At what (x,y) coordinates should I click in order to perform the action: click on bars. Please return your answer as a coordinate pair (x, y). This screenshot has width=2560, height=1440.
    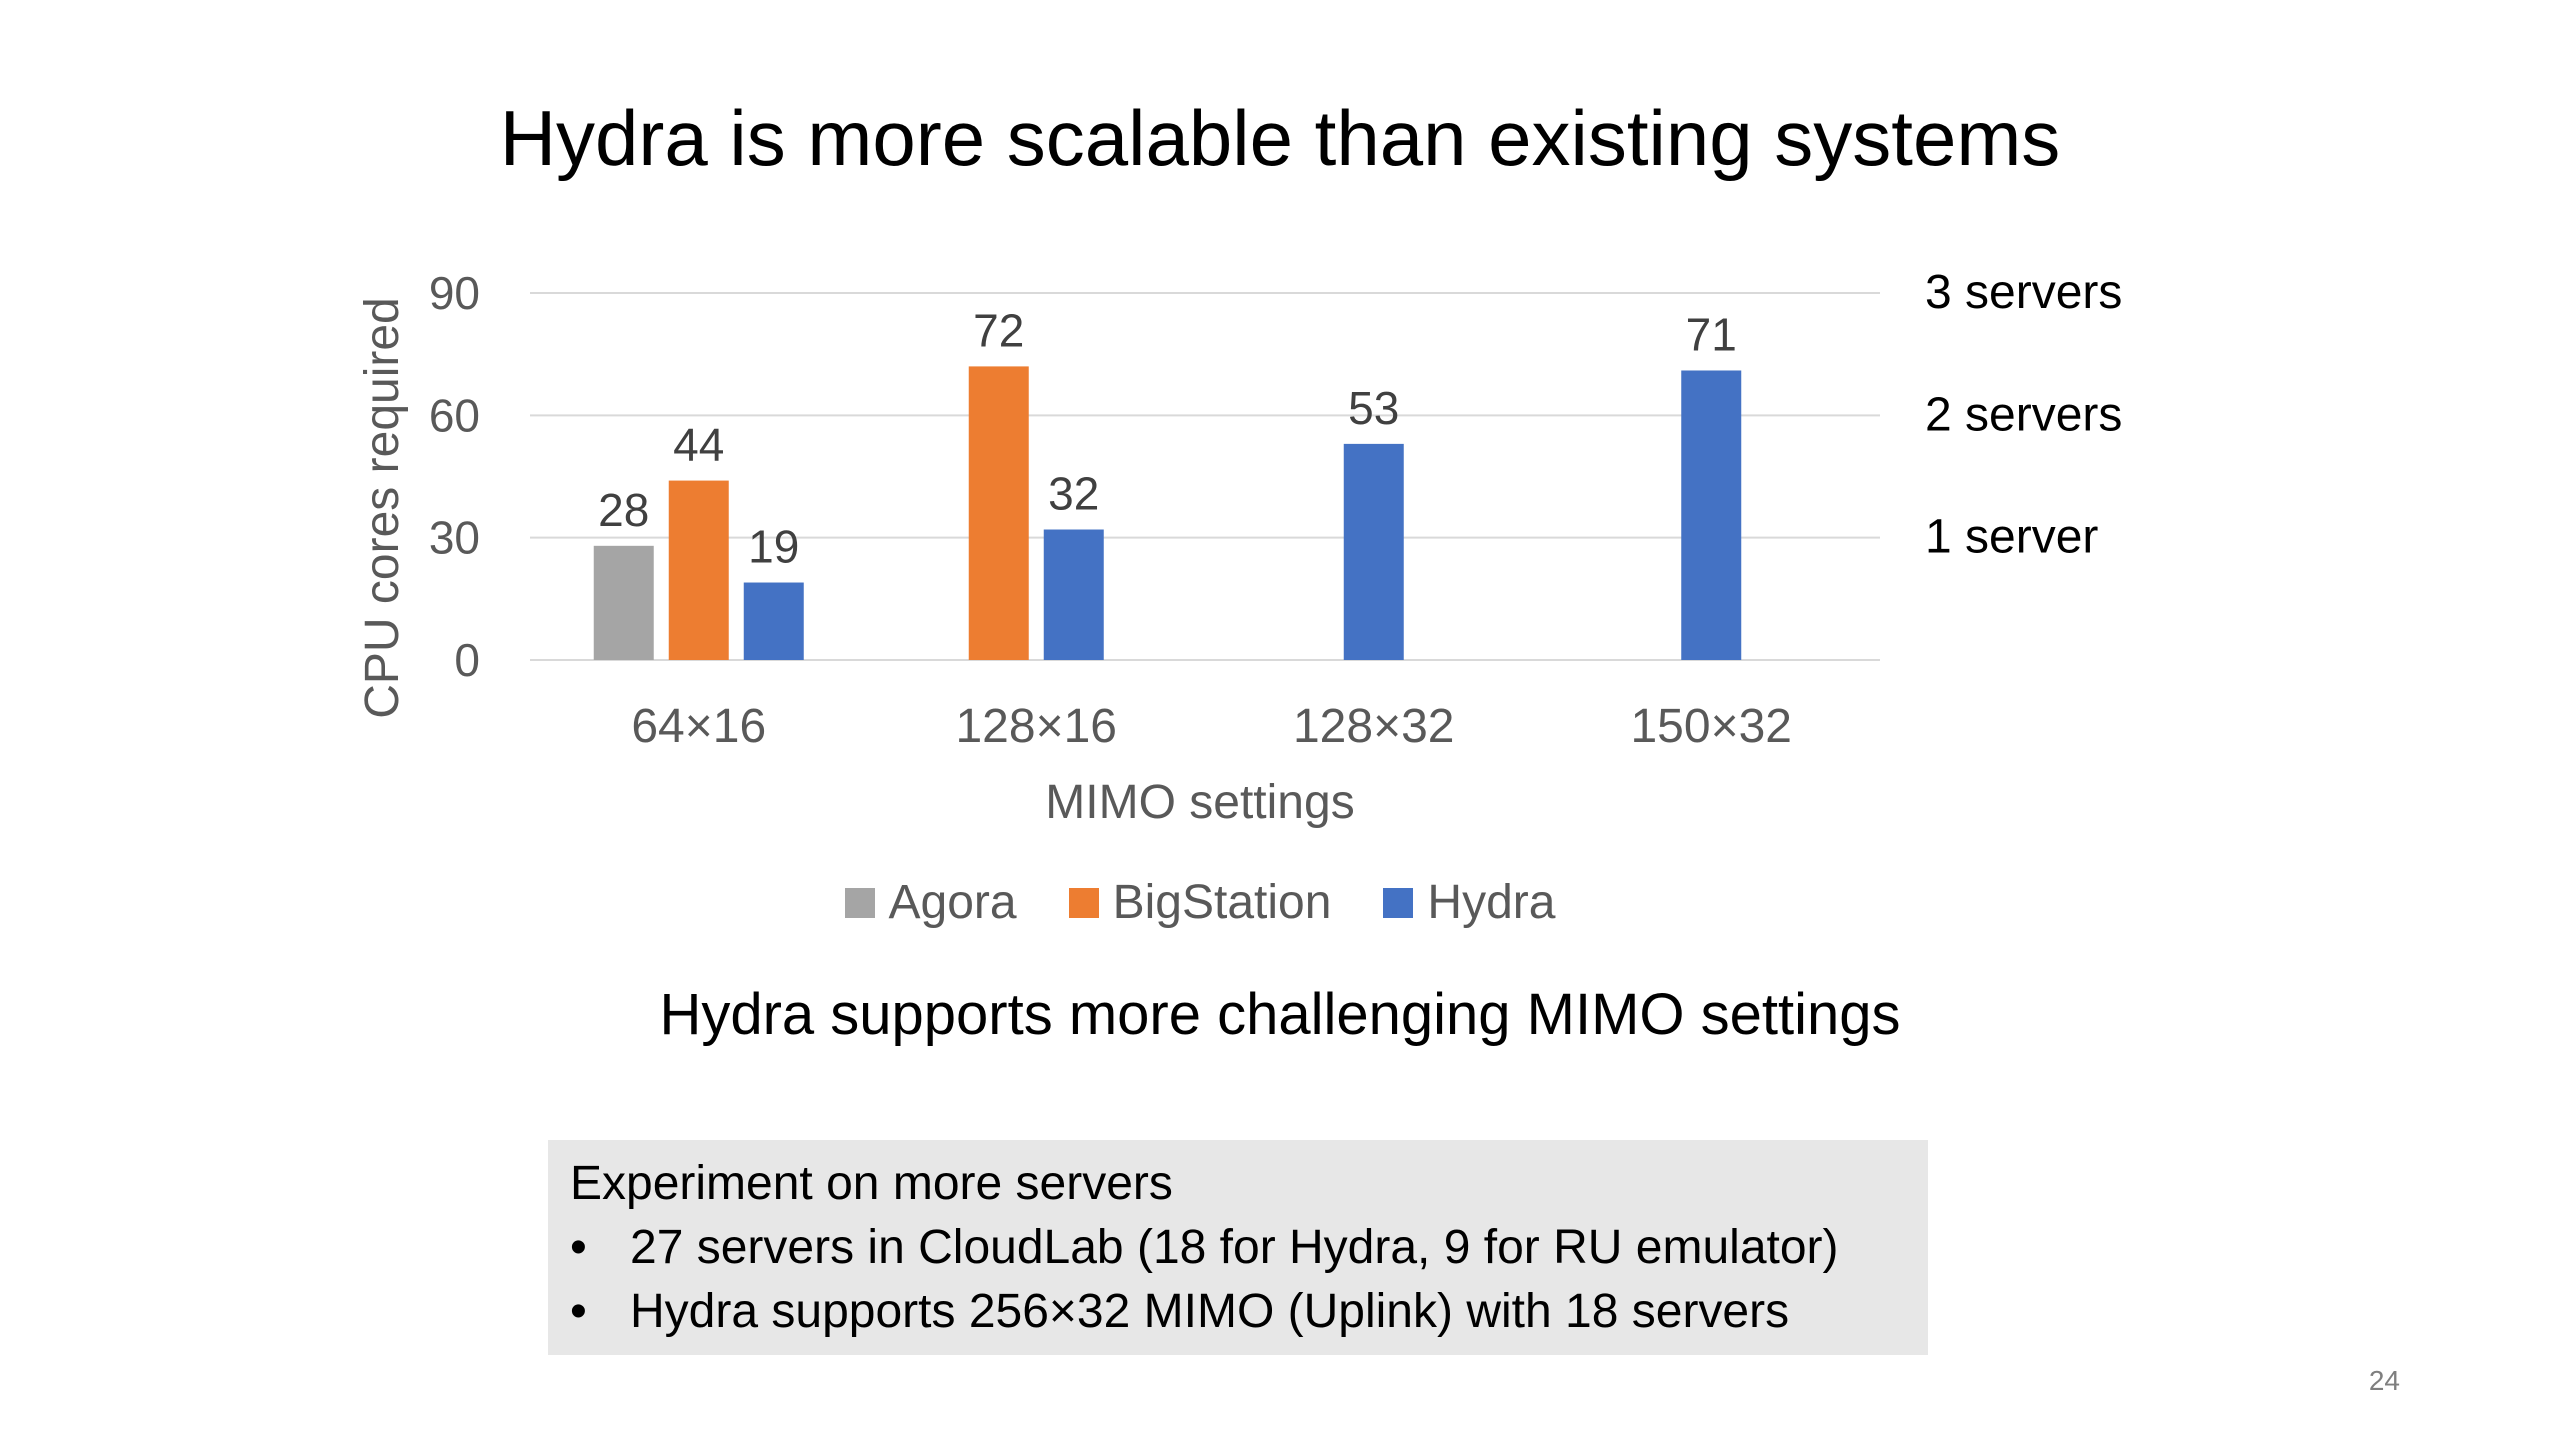
    Looking at the image, I should click on (1167, 513).